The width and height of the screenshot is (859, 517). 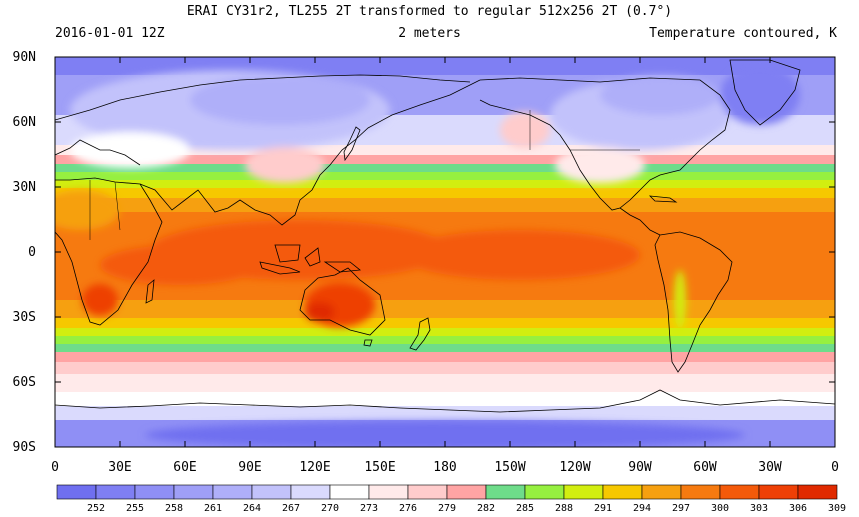 I want to click on lon-label: 90E, so click(x=249, y=467).